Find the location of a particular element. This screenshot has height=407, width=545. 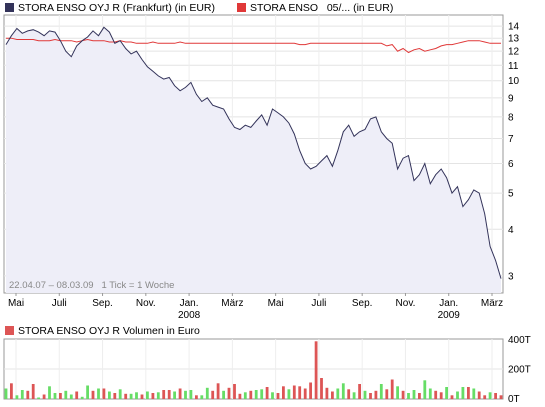

x-tick-label: Sep. is located at coordinates (102, 303).